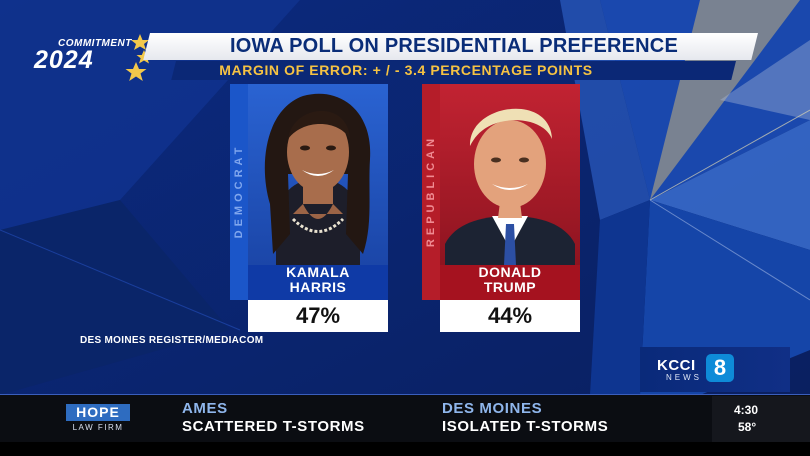 This screenshot has width=810, height=456. What do you see at coordinates (95, 43) in the screenshot?
I see `logo-commitment-text: COMMITMENT` at bounding box center [95, 43].